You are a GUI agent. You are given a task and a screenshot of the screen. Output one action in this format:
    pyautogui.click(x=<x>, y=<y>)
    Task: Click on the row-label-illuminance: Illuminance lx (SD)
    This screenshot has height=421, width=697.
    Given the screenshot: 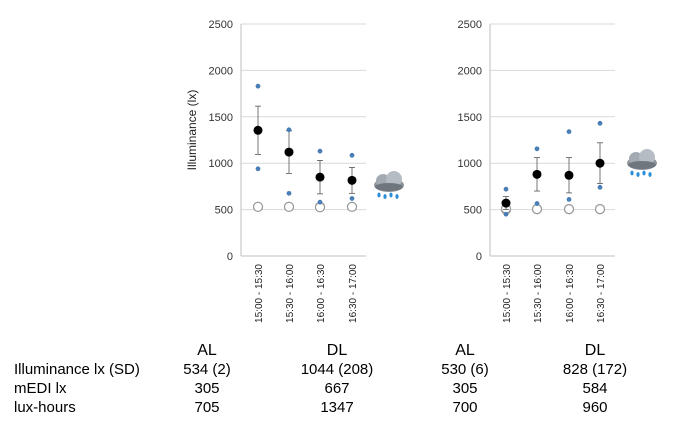 What is the action you would take?
    pyautogui.click(x=77, y=369)
    